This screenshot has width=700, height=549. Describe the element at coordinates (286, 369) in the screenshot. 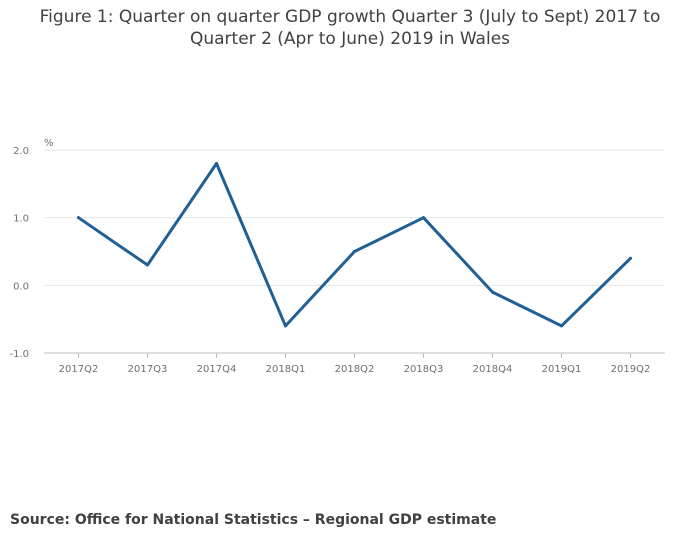

I see `x-tick-label: 2018Q1` at that location.